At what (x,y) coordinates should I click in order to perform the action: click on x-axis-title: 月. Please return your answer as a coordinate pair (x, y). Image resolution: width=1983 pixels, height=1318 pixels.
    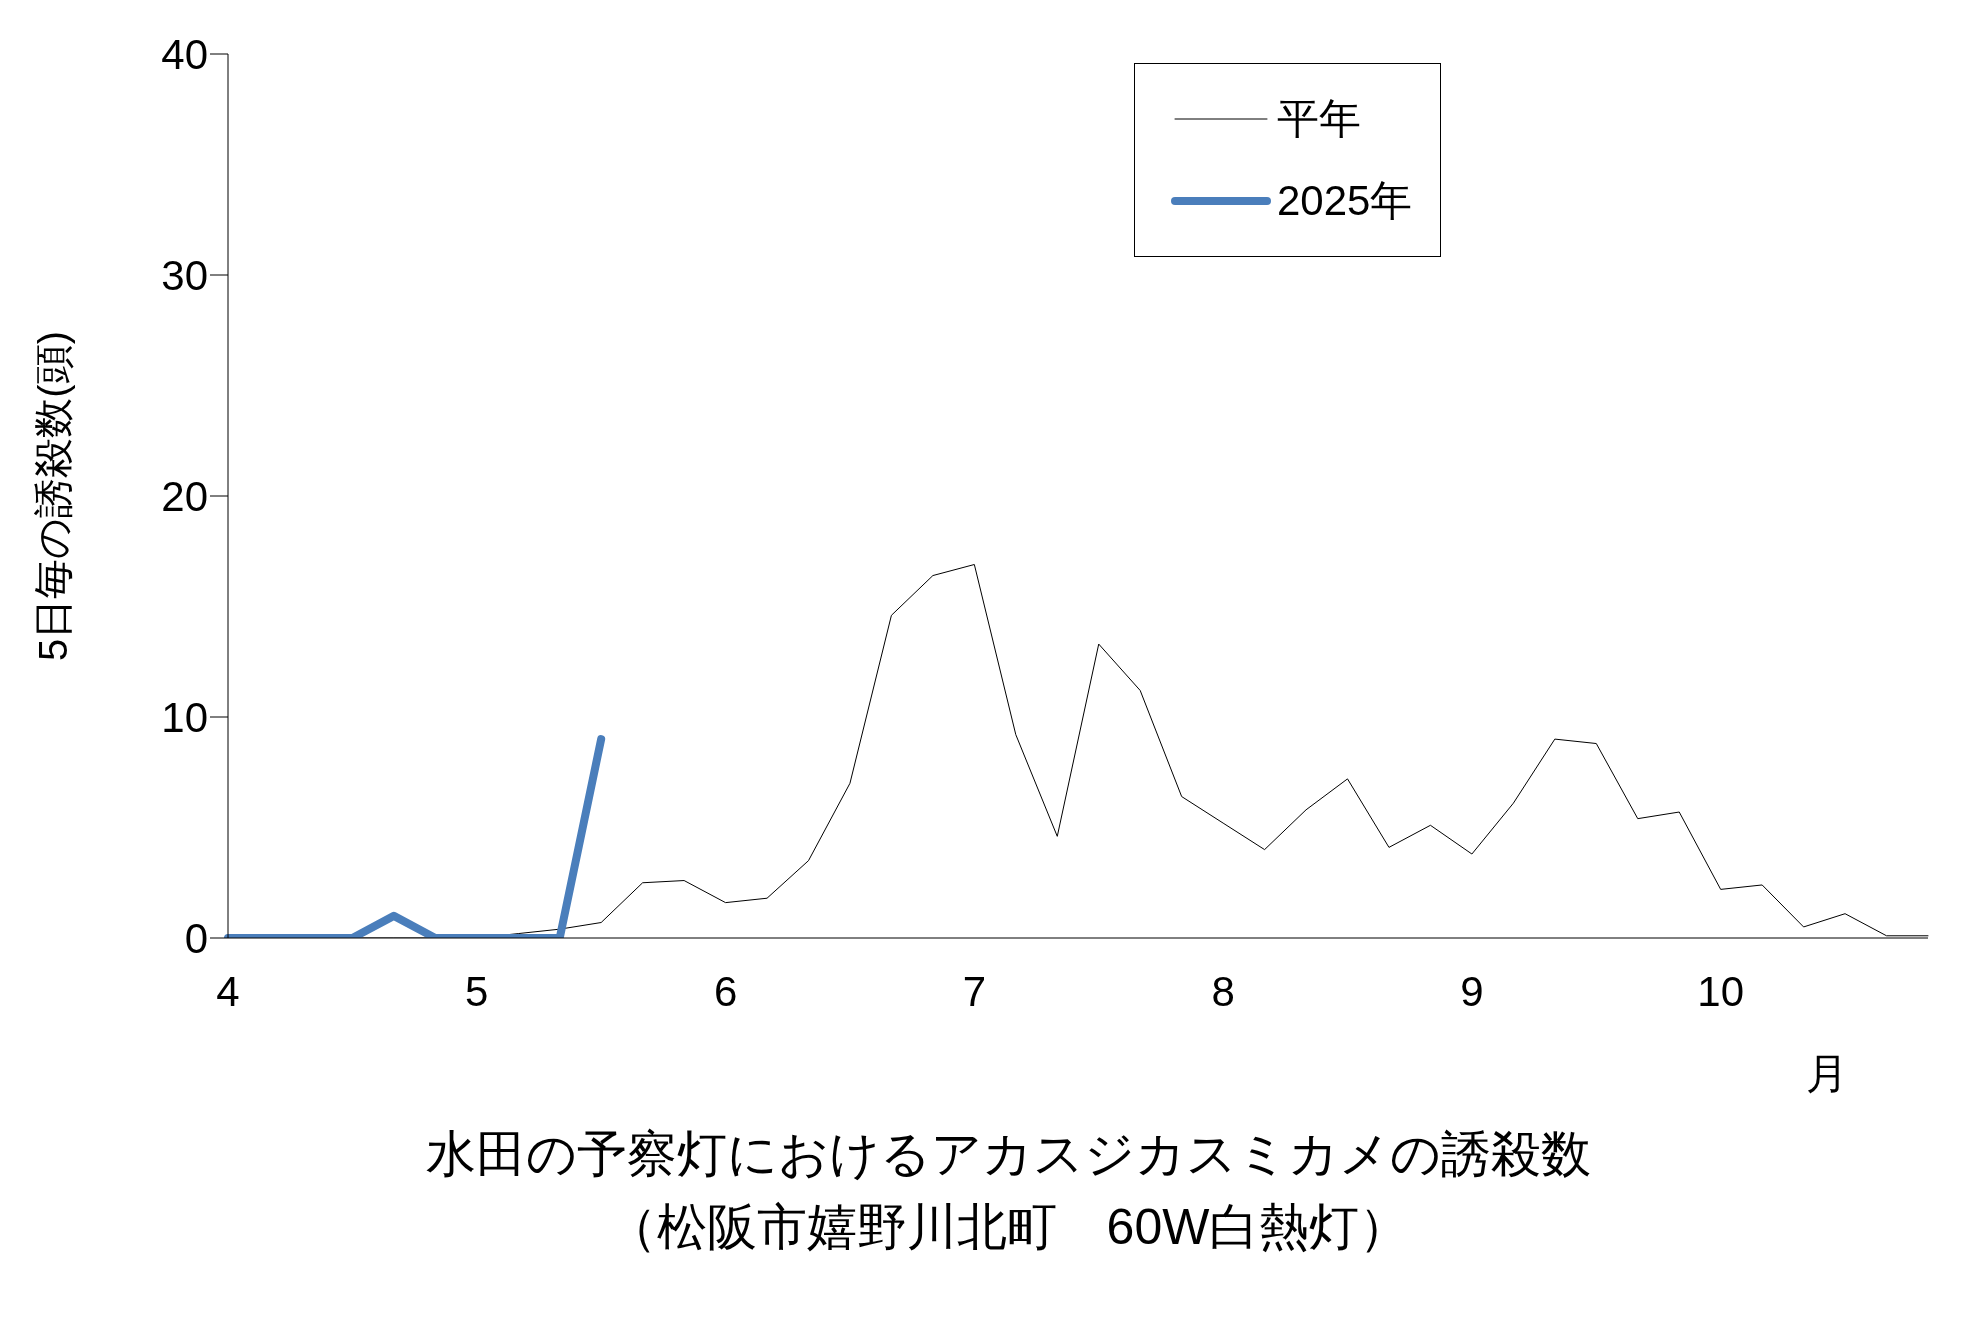
    Looking at the image, I should click on (1827, 1073).